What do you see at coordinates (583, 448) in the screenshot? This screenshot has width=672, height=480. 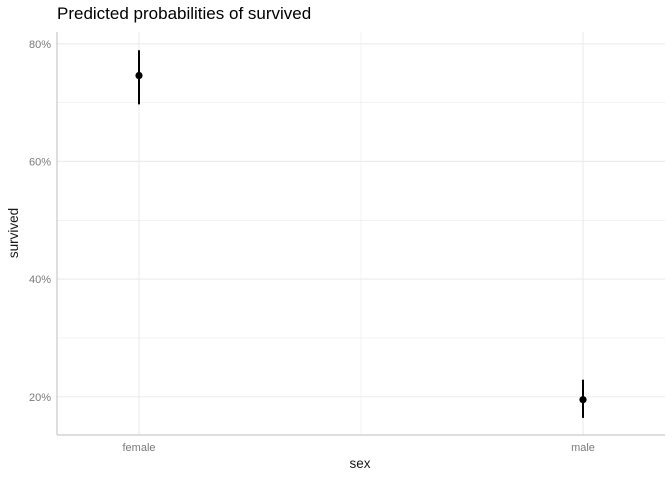 I see `x-tick-label: male` at bounding box center [583, 448].